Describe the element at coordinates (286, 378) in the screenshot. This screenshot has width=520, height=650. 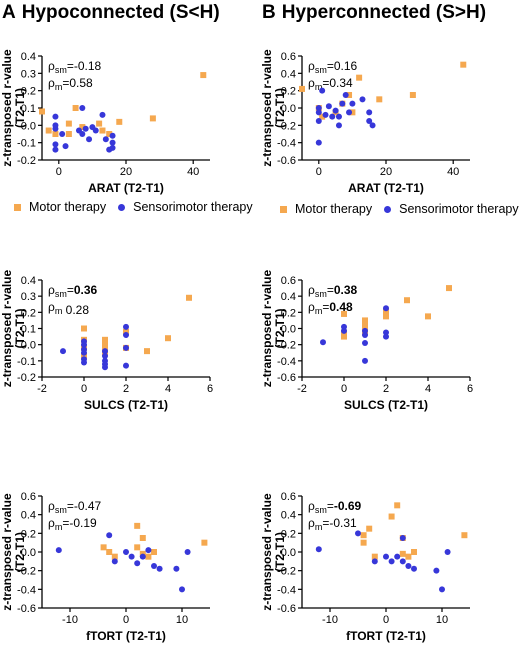
I see `y-tick-label: -0.6` at that location.